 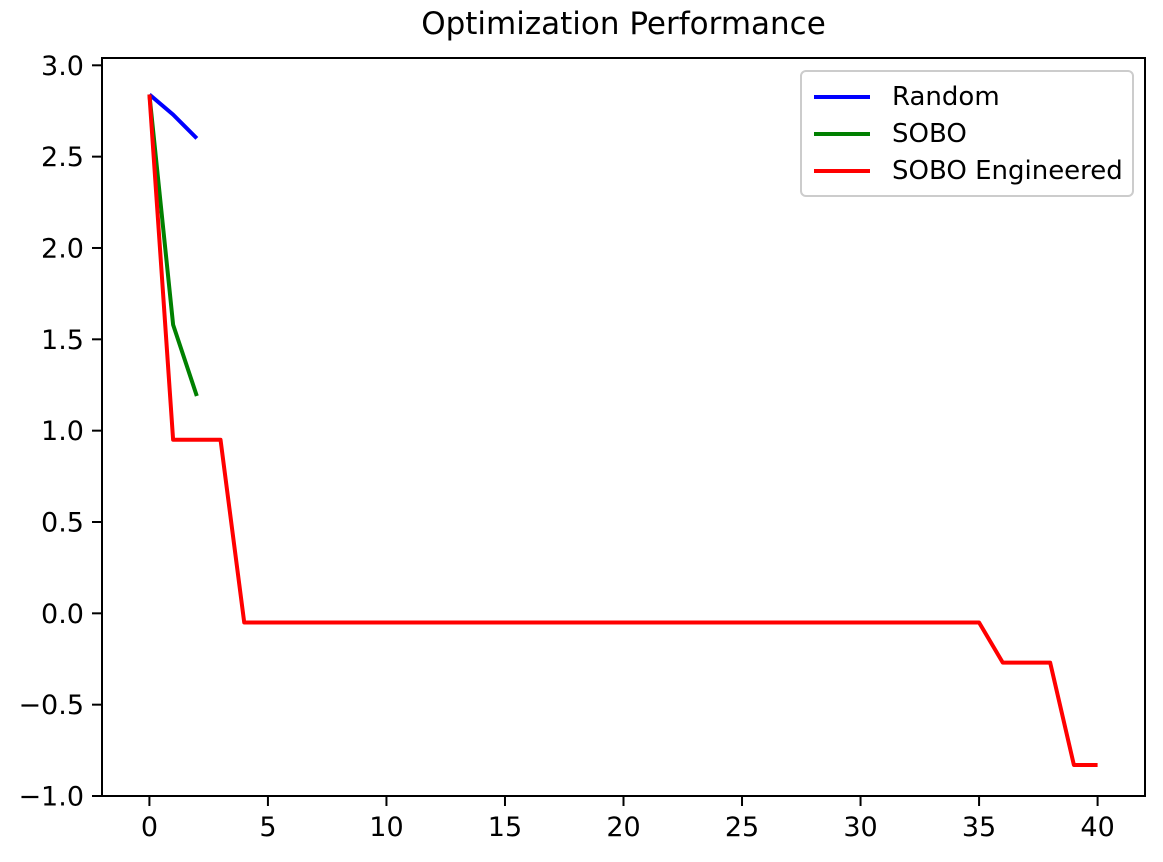 What do you see at coordinates (1007, 170) in the screenshot?
I see `legend-label-sobo-engineered: SOBO Engineered` at bounding box center [1007, 170].